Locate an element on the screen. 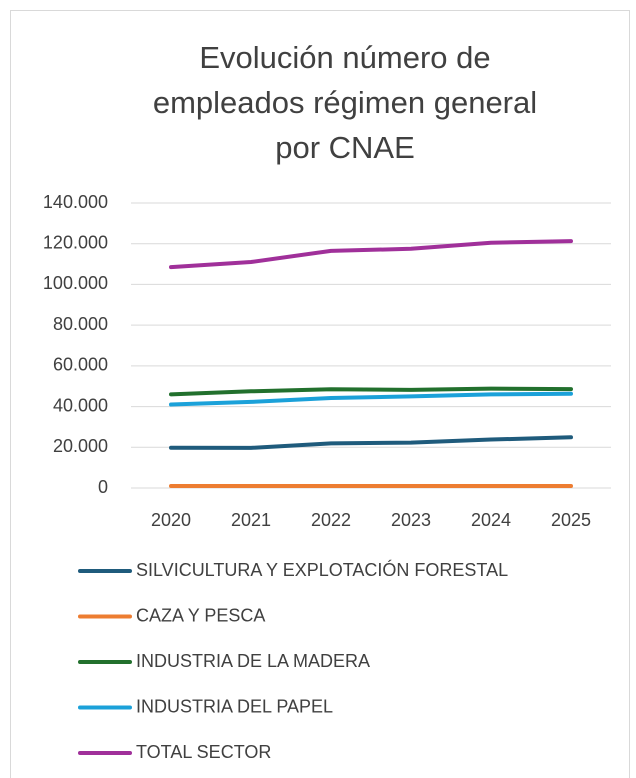 The image size is (636, 778). y-tick-label: 40.000 is located at coordinates (80, 405).